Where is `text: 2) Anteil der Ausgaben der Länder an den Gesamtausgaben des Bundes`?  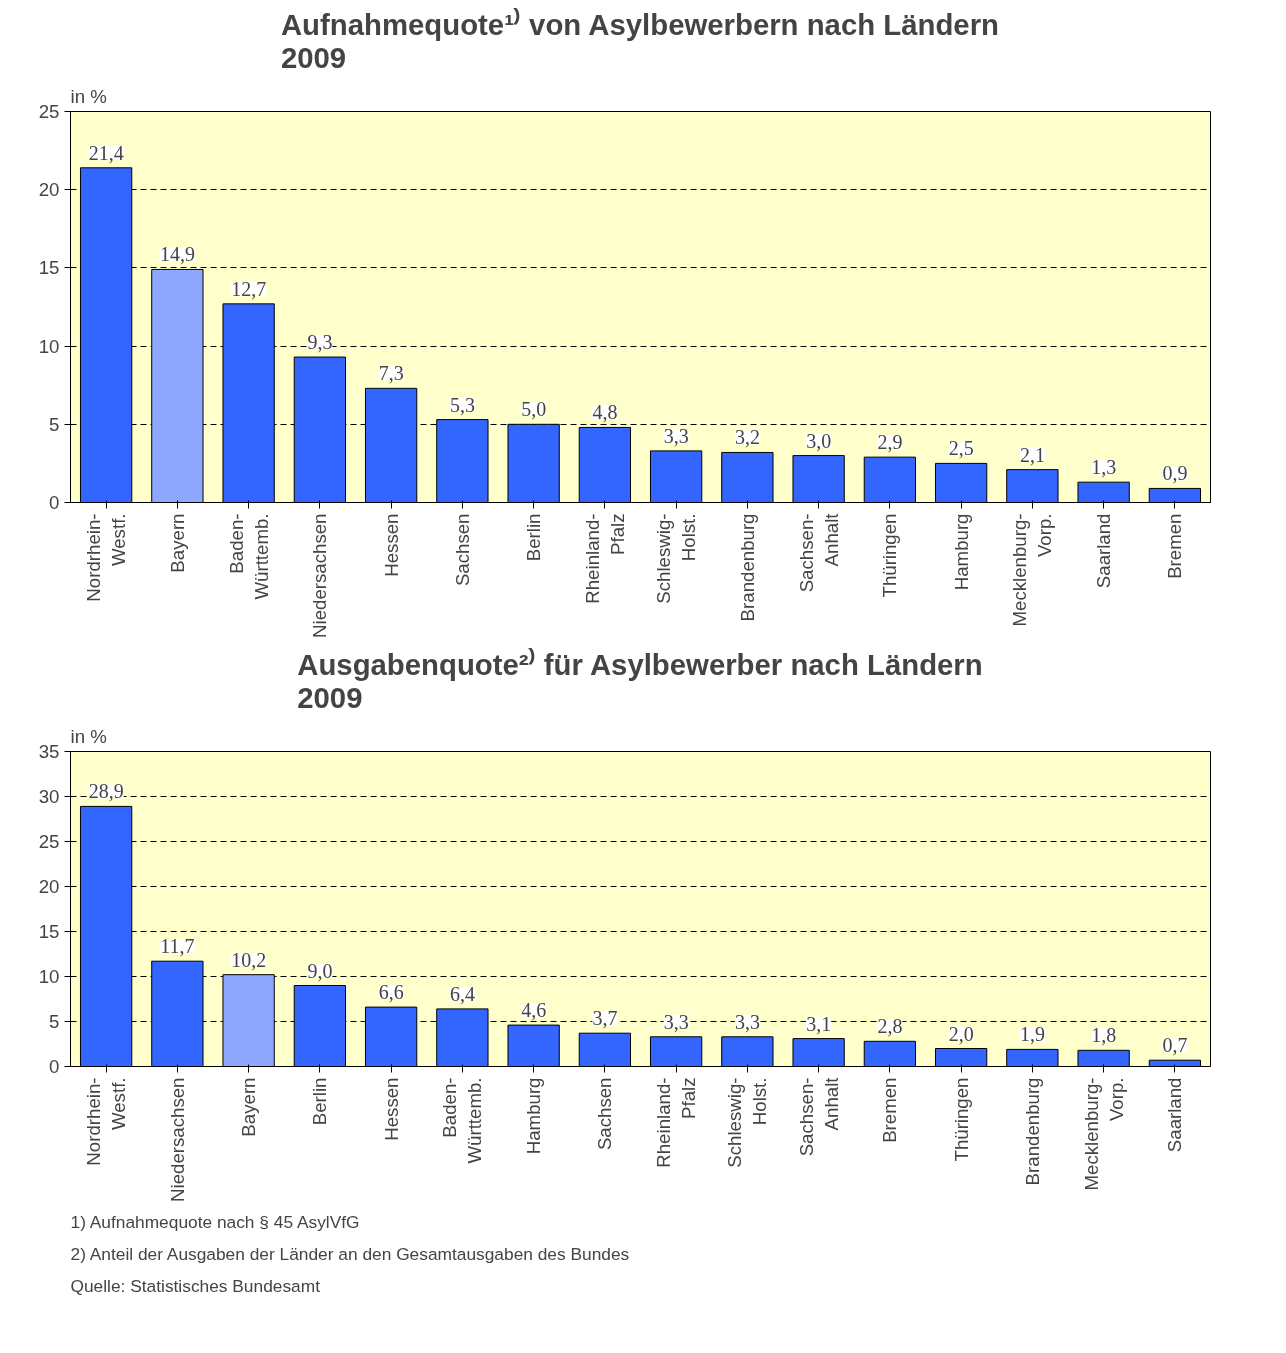 text: 2) Anteil der Ausgaben der Länder an den Gesamtausgaben des Bundes is located at coordinates (350, 1253).